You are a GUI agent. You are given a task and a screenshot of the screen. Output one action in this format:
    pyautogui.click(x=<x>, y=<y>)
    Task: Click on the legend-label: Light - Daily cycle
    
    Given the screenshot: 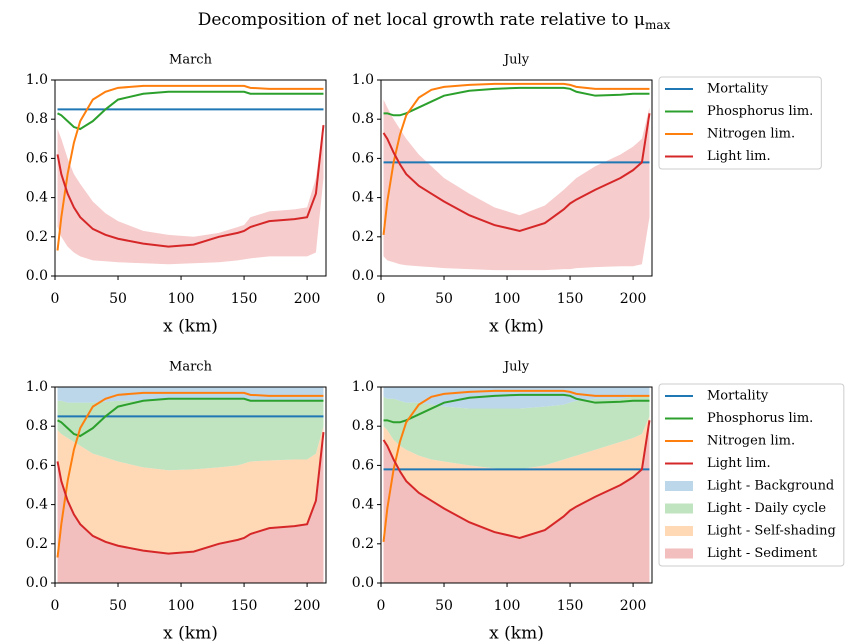 What is the action you would take?
    pyautogui.click(x=766, y=508)
    